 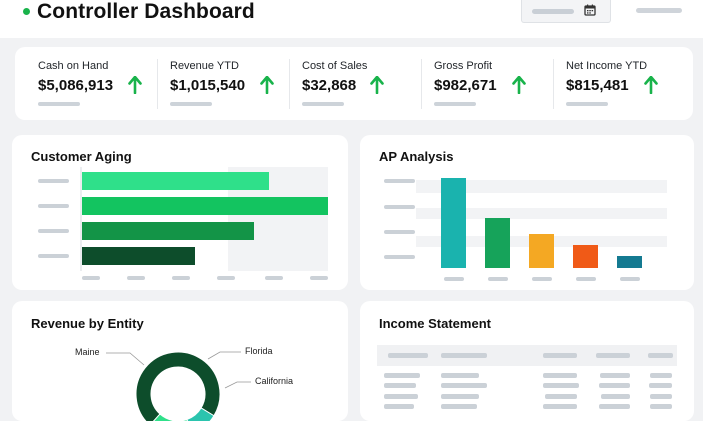 I want to click on kpi-label: Cash on Hand, so click(x=73, y=66).